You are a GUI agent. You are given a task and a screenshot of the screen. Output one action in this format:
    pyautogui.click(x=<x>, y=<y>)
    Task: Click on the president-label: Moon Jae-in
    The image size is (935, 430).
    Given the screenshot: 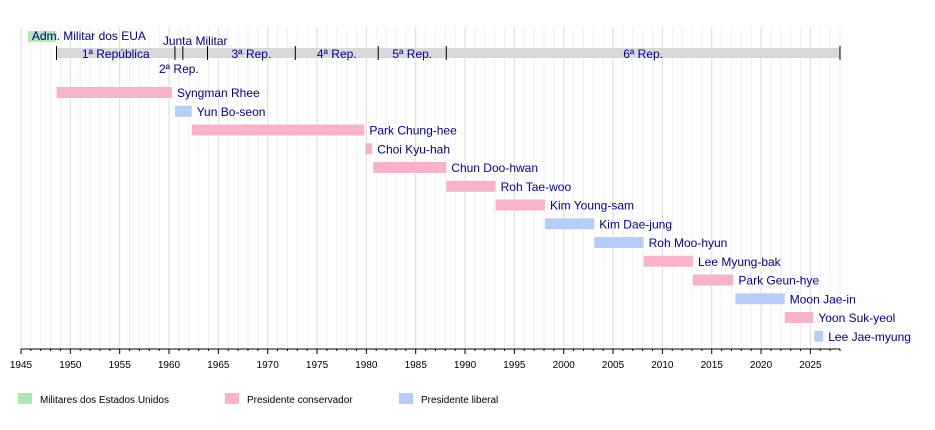 What is the action you would take?
    pyautogui.click(x=823, y=299)
    